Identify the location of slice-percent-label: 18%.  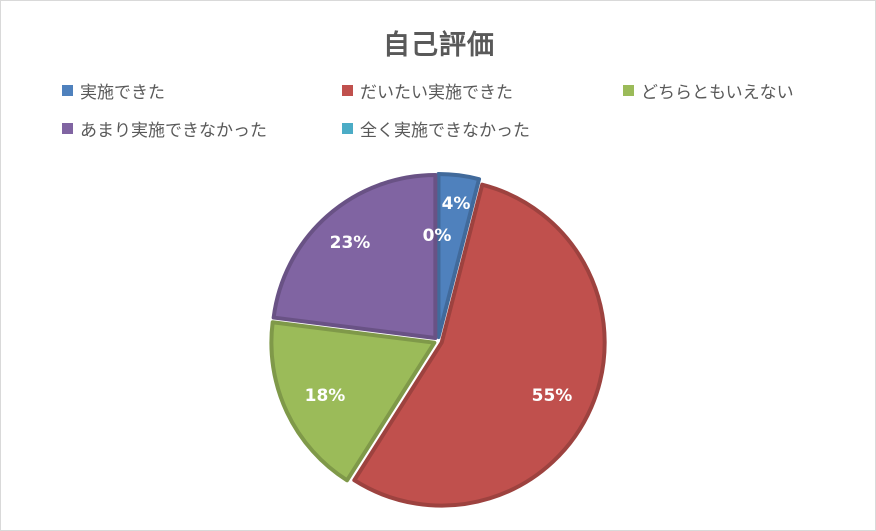
(325, 396).